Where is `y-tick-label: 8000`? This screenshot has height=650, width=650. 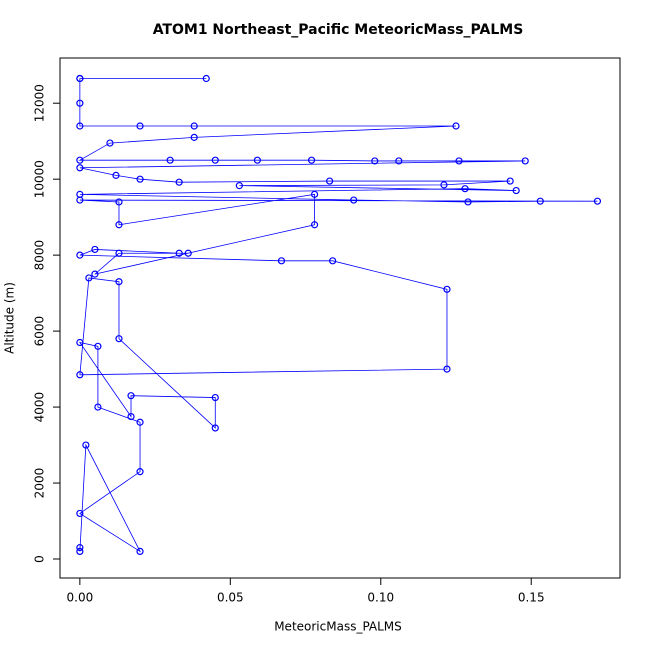
y-tick-label: 8000 is located at coordinates (40, 255).